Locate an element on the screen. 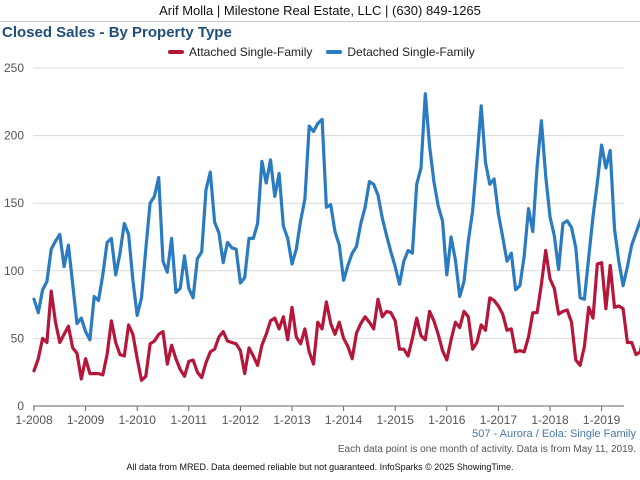 The height and width of the screenshot is (480, 640). legend-item-attached: Attached Single-Family is located at coordinates (240, 52).